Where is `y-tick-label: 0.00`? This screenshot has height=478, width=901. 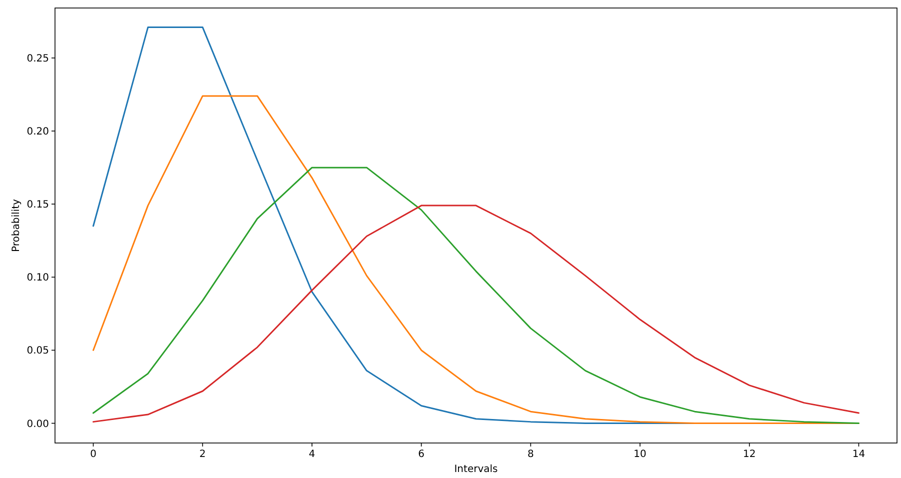
y-tick-label: 0.00 is located at coordinates (37, 424).